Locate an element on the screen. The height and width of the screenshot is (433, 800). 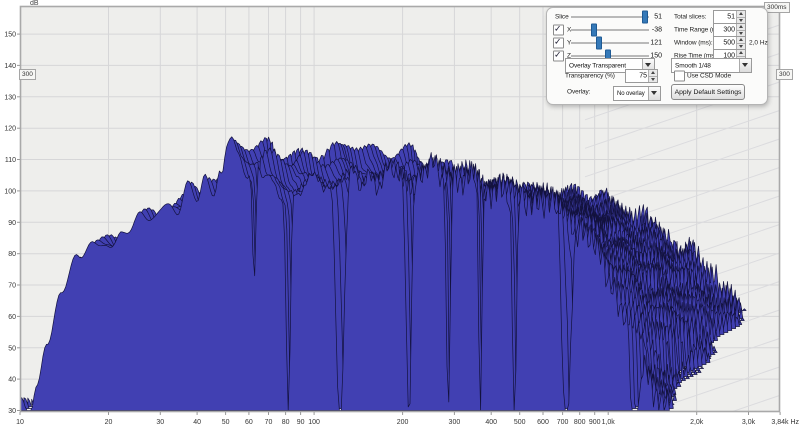
svg-text: 200 is located at coordinates (403, 422).